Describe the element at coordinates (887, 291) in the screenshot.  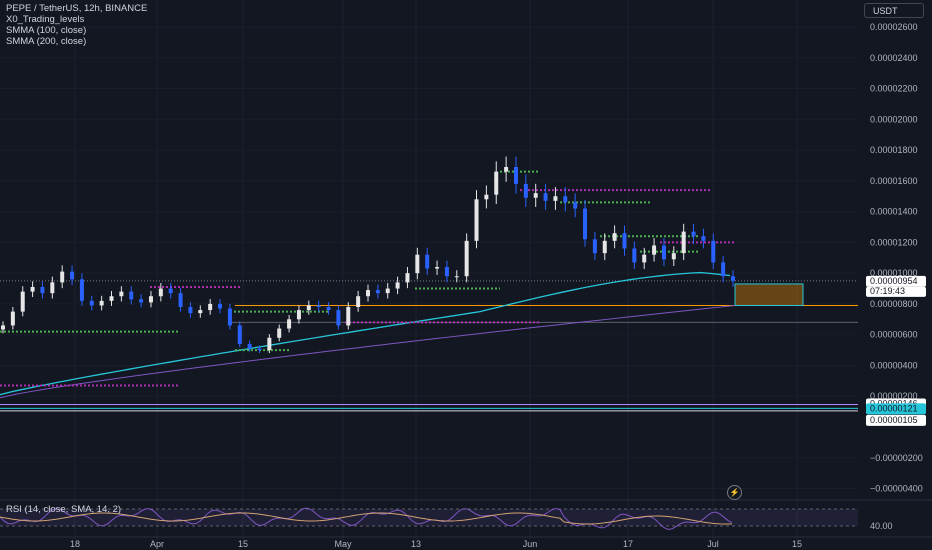
I see `countdown-label: 07:19:43` at that location.